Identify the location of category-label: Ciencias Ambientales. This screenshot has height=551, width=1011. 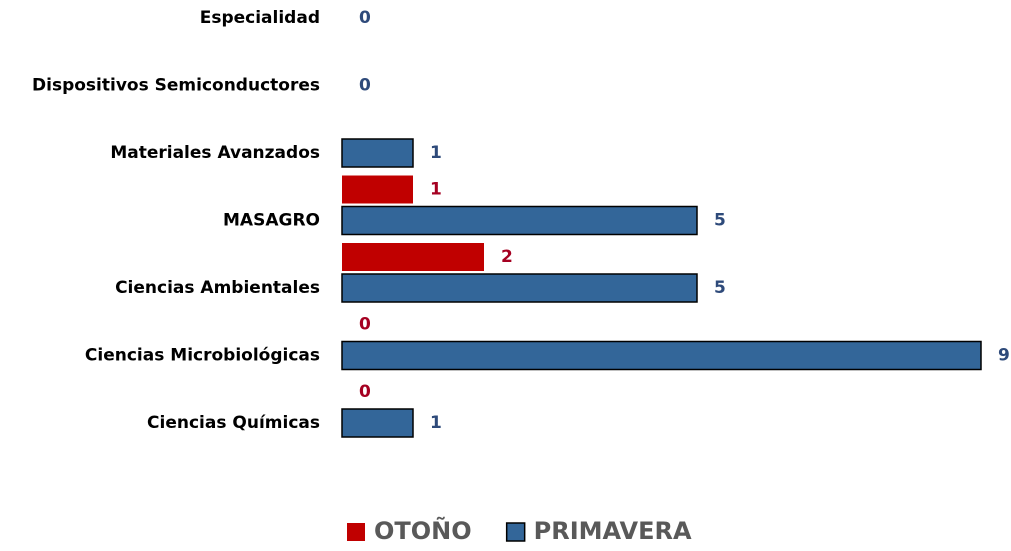
(217, 288).